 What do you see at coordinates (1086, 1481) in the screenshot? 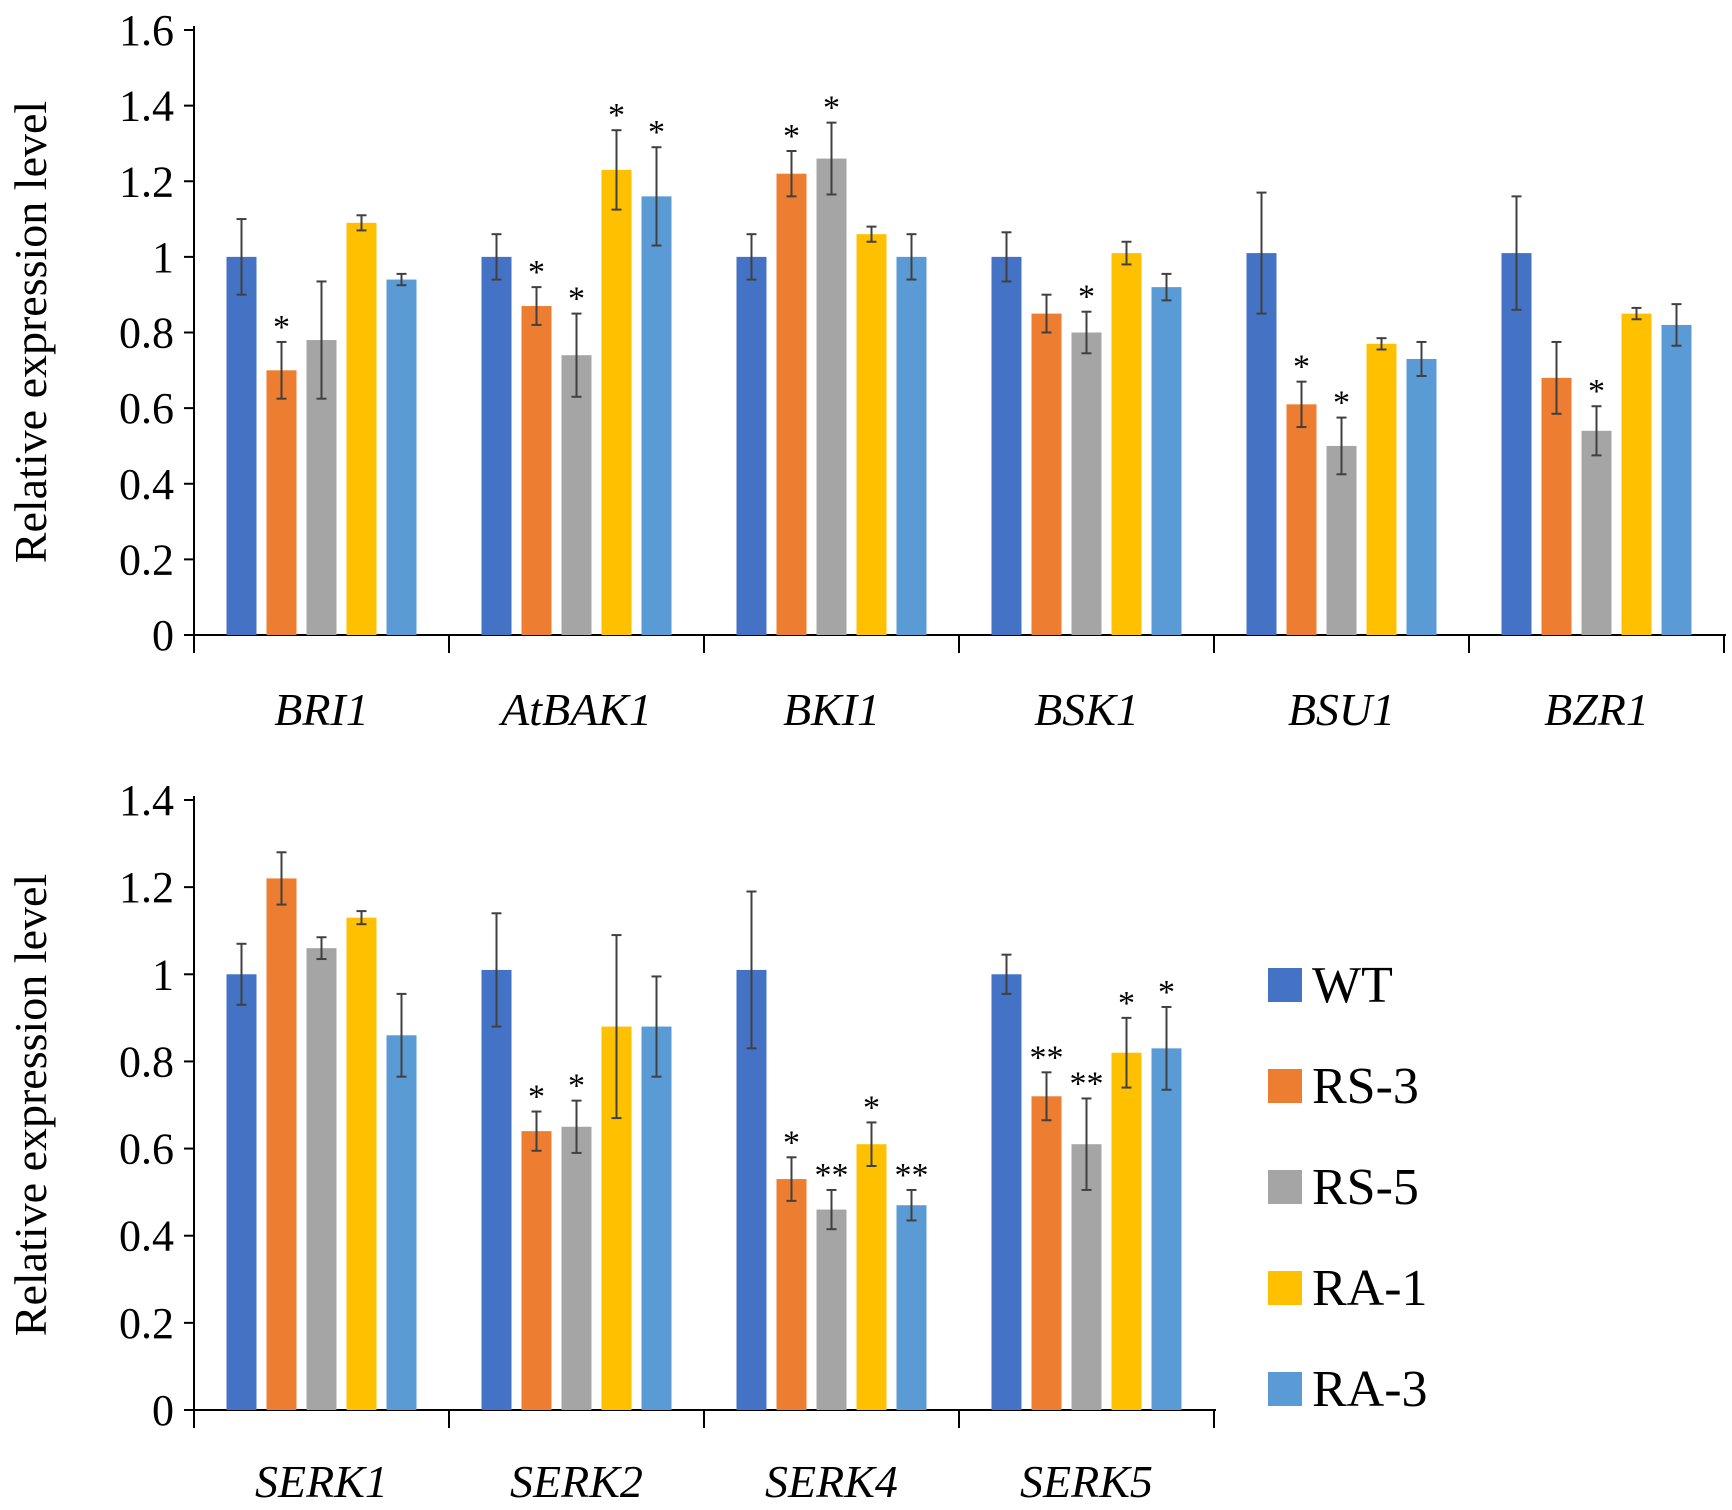
I see `category-label: SERK5` at bounding box center [1086, 1481].